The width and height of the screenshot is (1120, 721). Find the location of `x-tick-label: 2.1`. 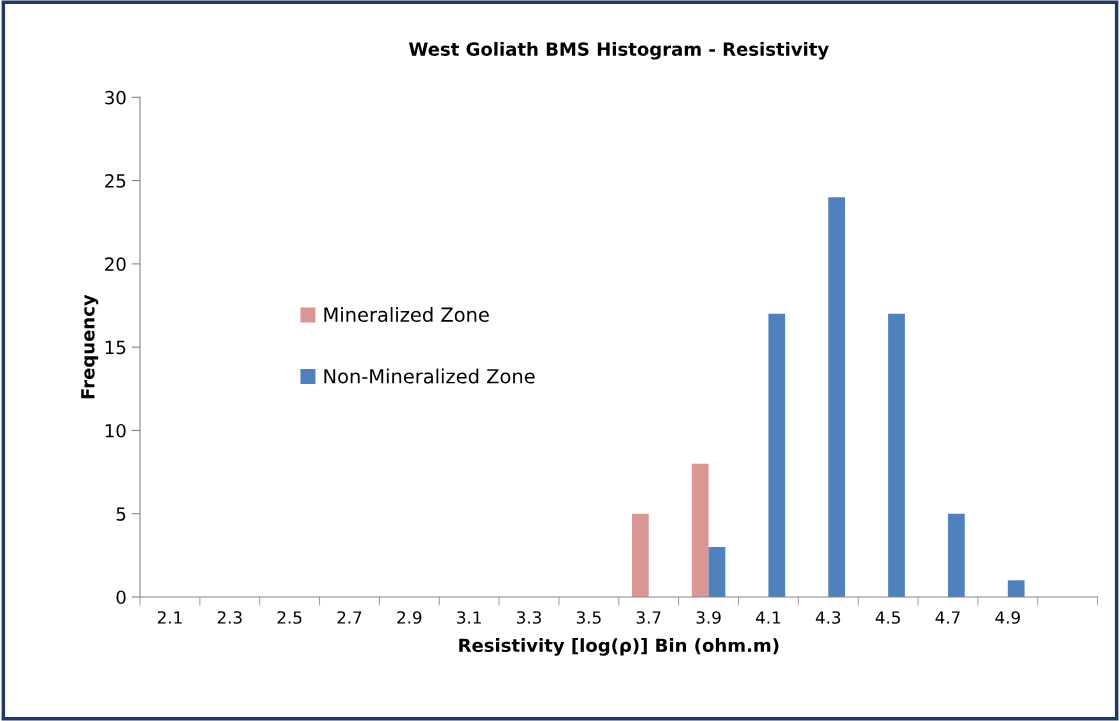

x-tick-label: 2.1 is located at coordinates (169, 617).